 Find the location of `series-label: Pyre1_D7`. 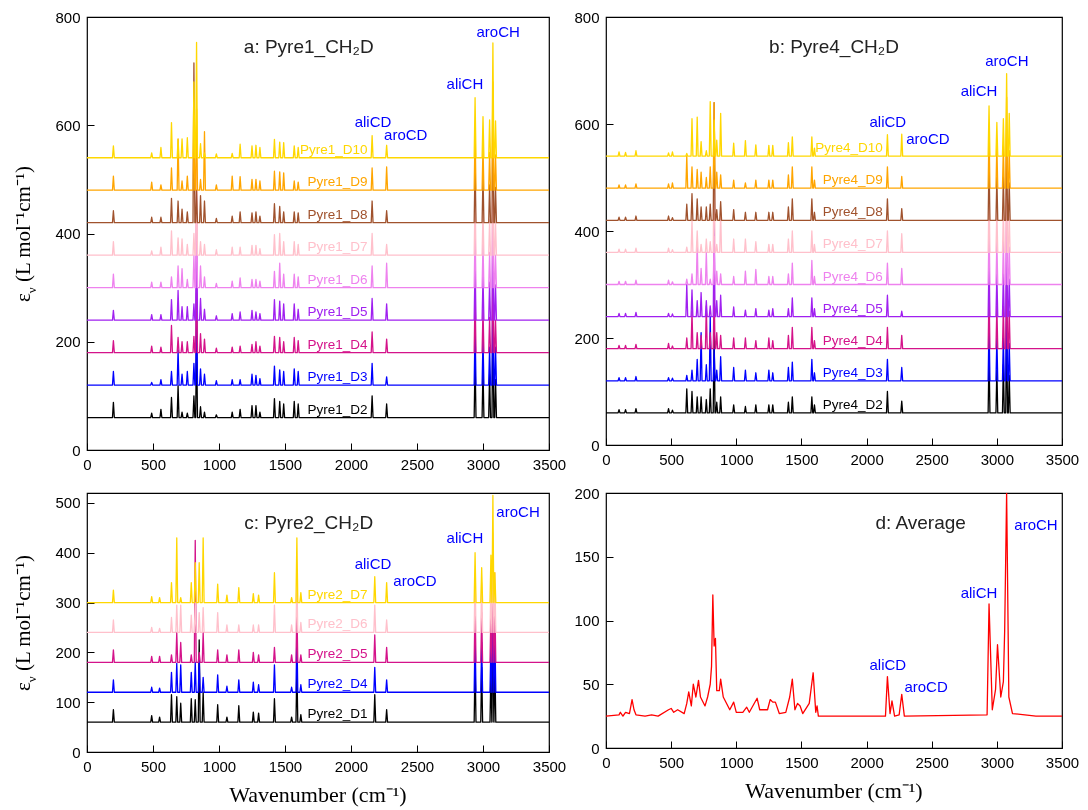

series-label: Pyre1_D7 is located at coordinates (337, 247).